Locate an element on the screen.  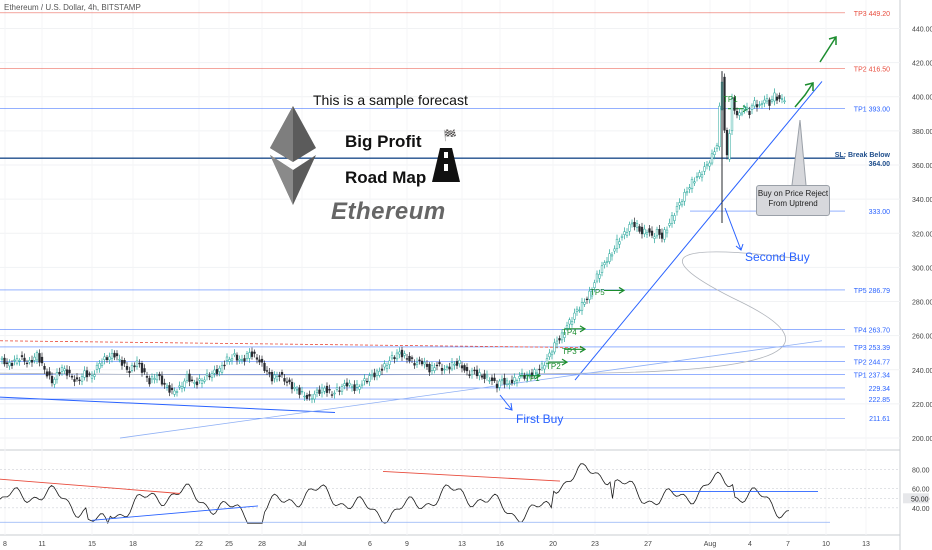
road-map-text: Road Map is located at coordinates (386, 177).